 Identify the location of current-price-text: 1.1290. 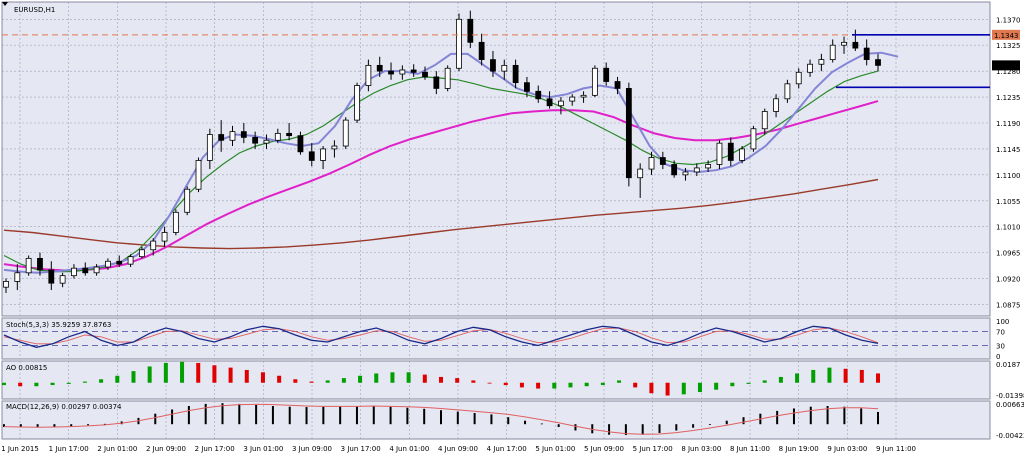
(1006, 66).